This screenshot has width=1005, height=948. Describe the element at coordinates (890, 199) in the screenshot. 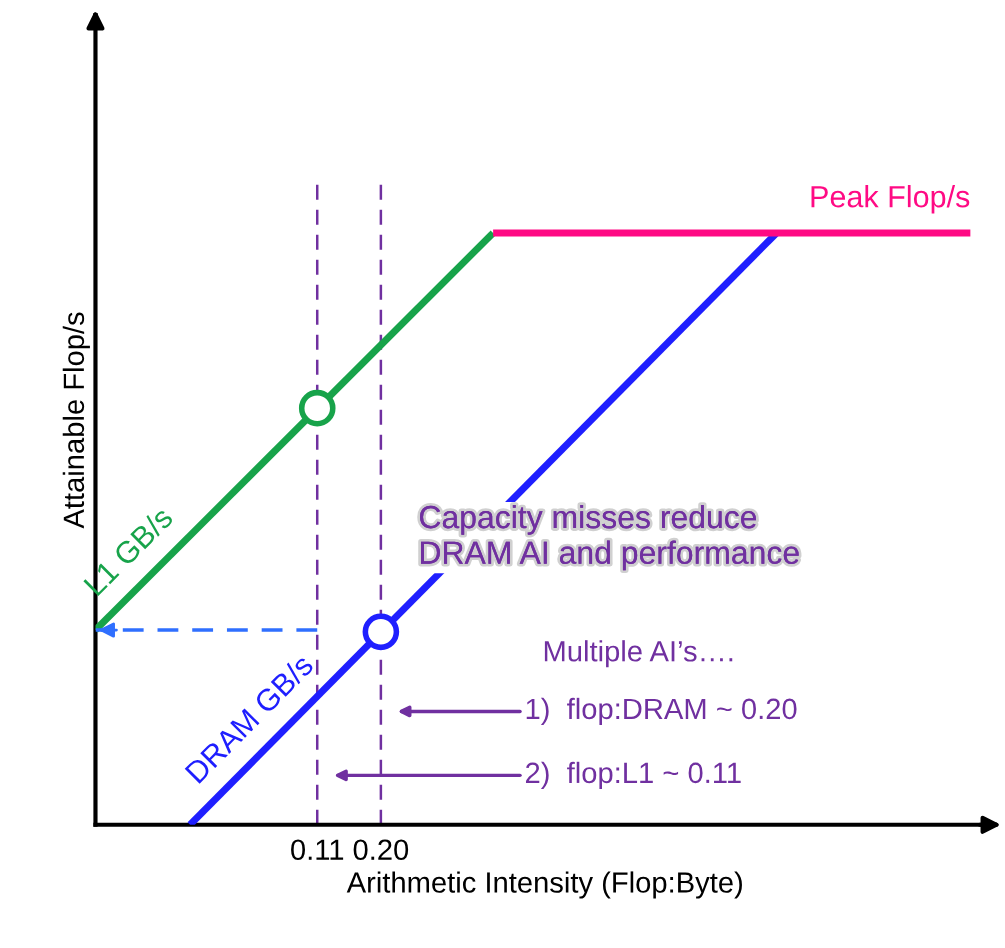

I see `series-label: Peak Flop/s` at that location.